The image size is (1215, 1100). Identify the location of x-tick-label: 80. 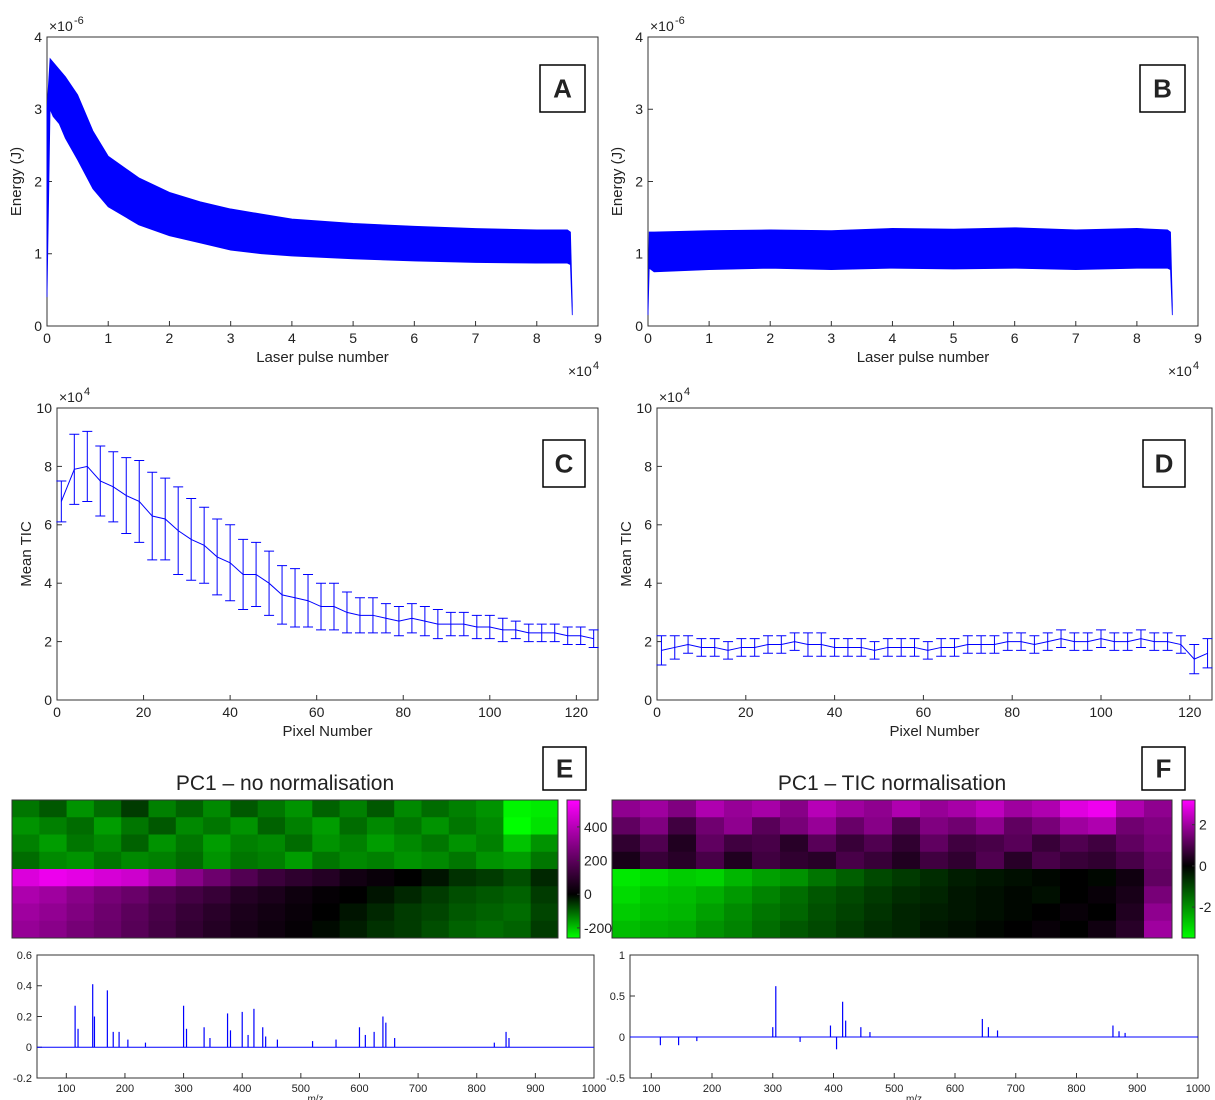
(403, 712).